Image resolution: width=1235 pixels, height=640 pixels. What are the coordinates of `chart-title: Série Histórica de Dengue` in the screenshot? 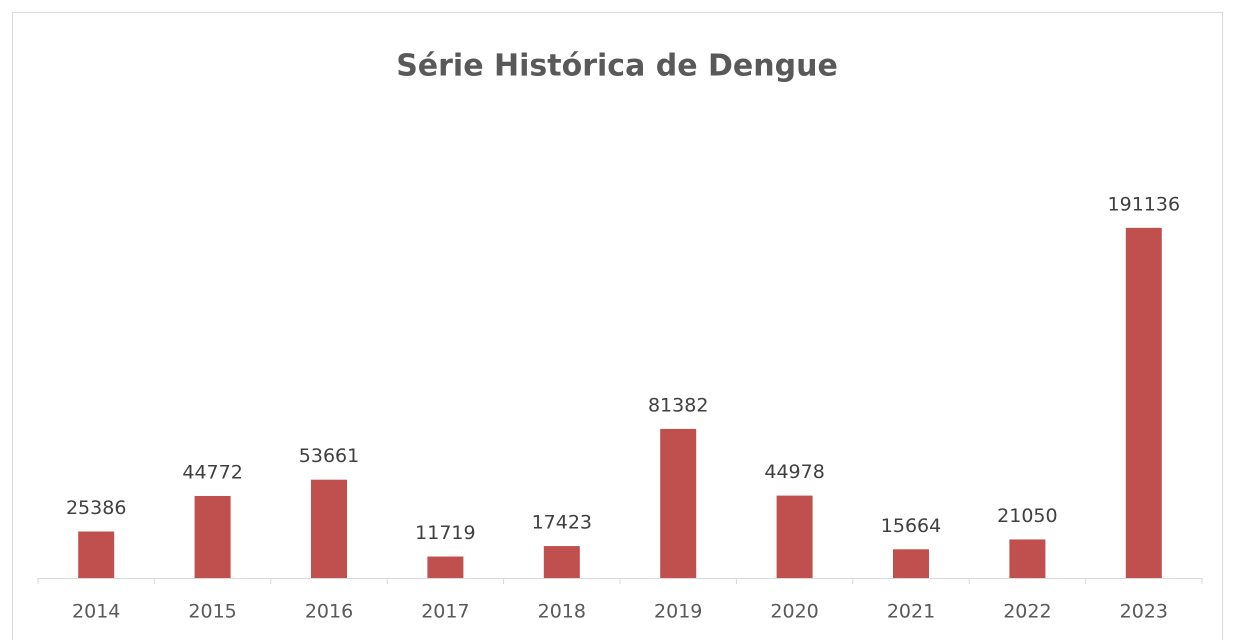 It's located at (617, 66).